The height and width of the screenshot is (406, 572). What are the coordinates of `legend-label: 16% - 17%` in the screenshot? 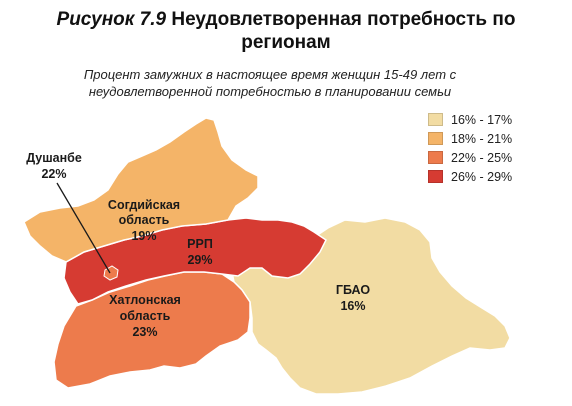 It's located at (482, 119).